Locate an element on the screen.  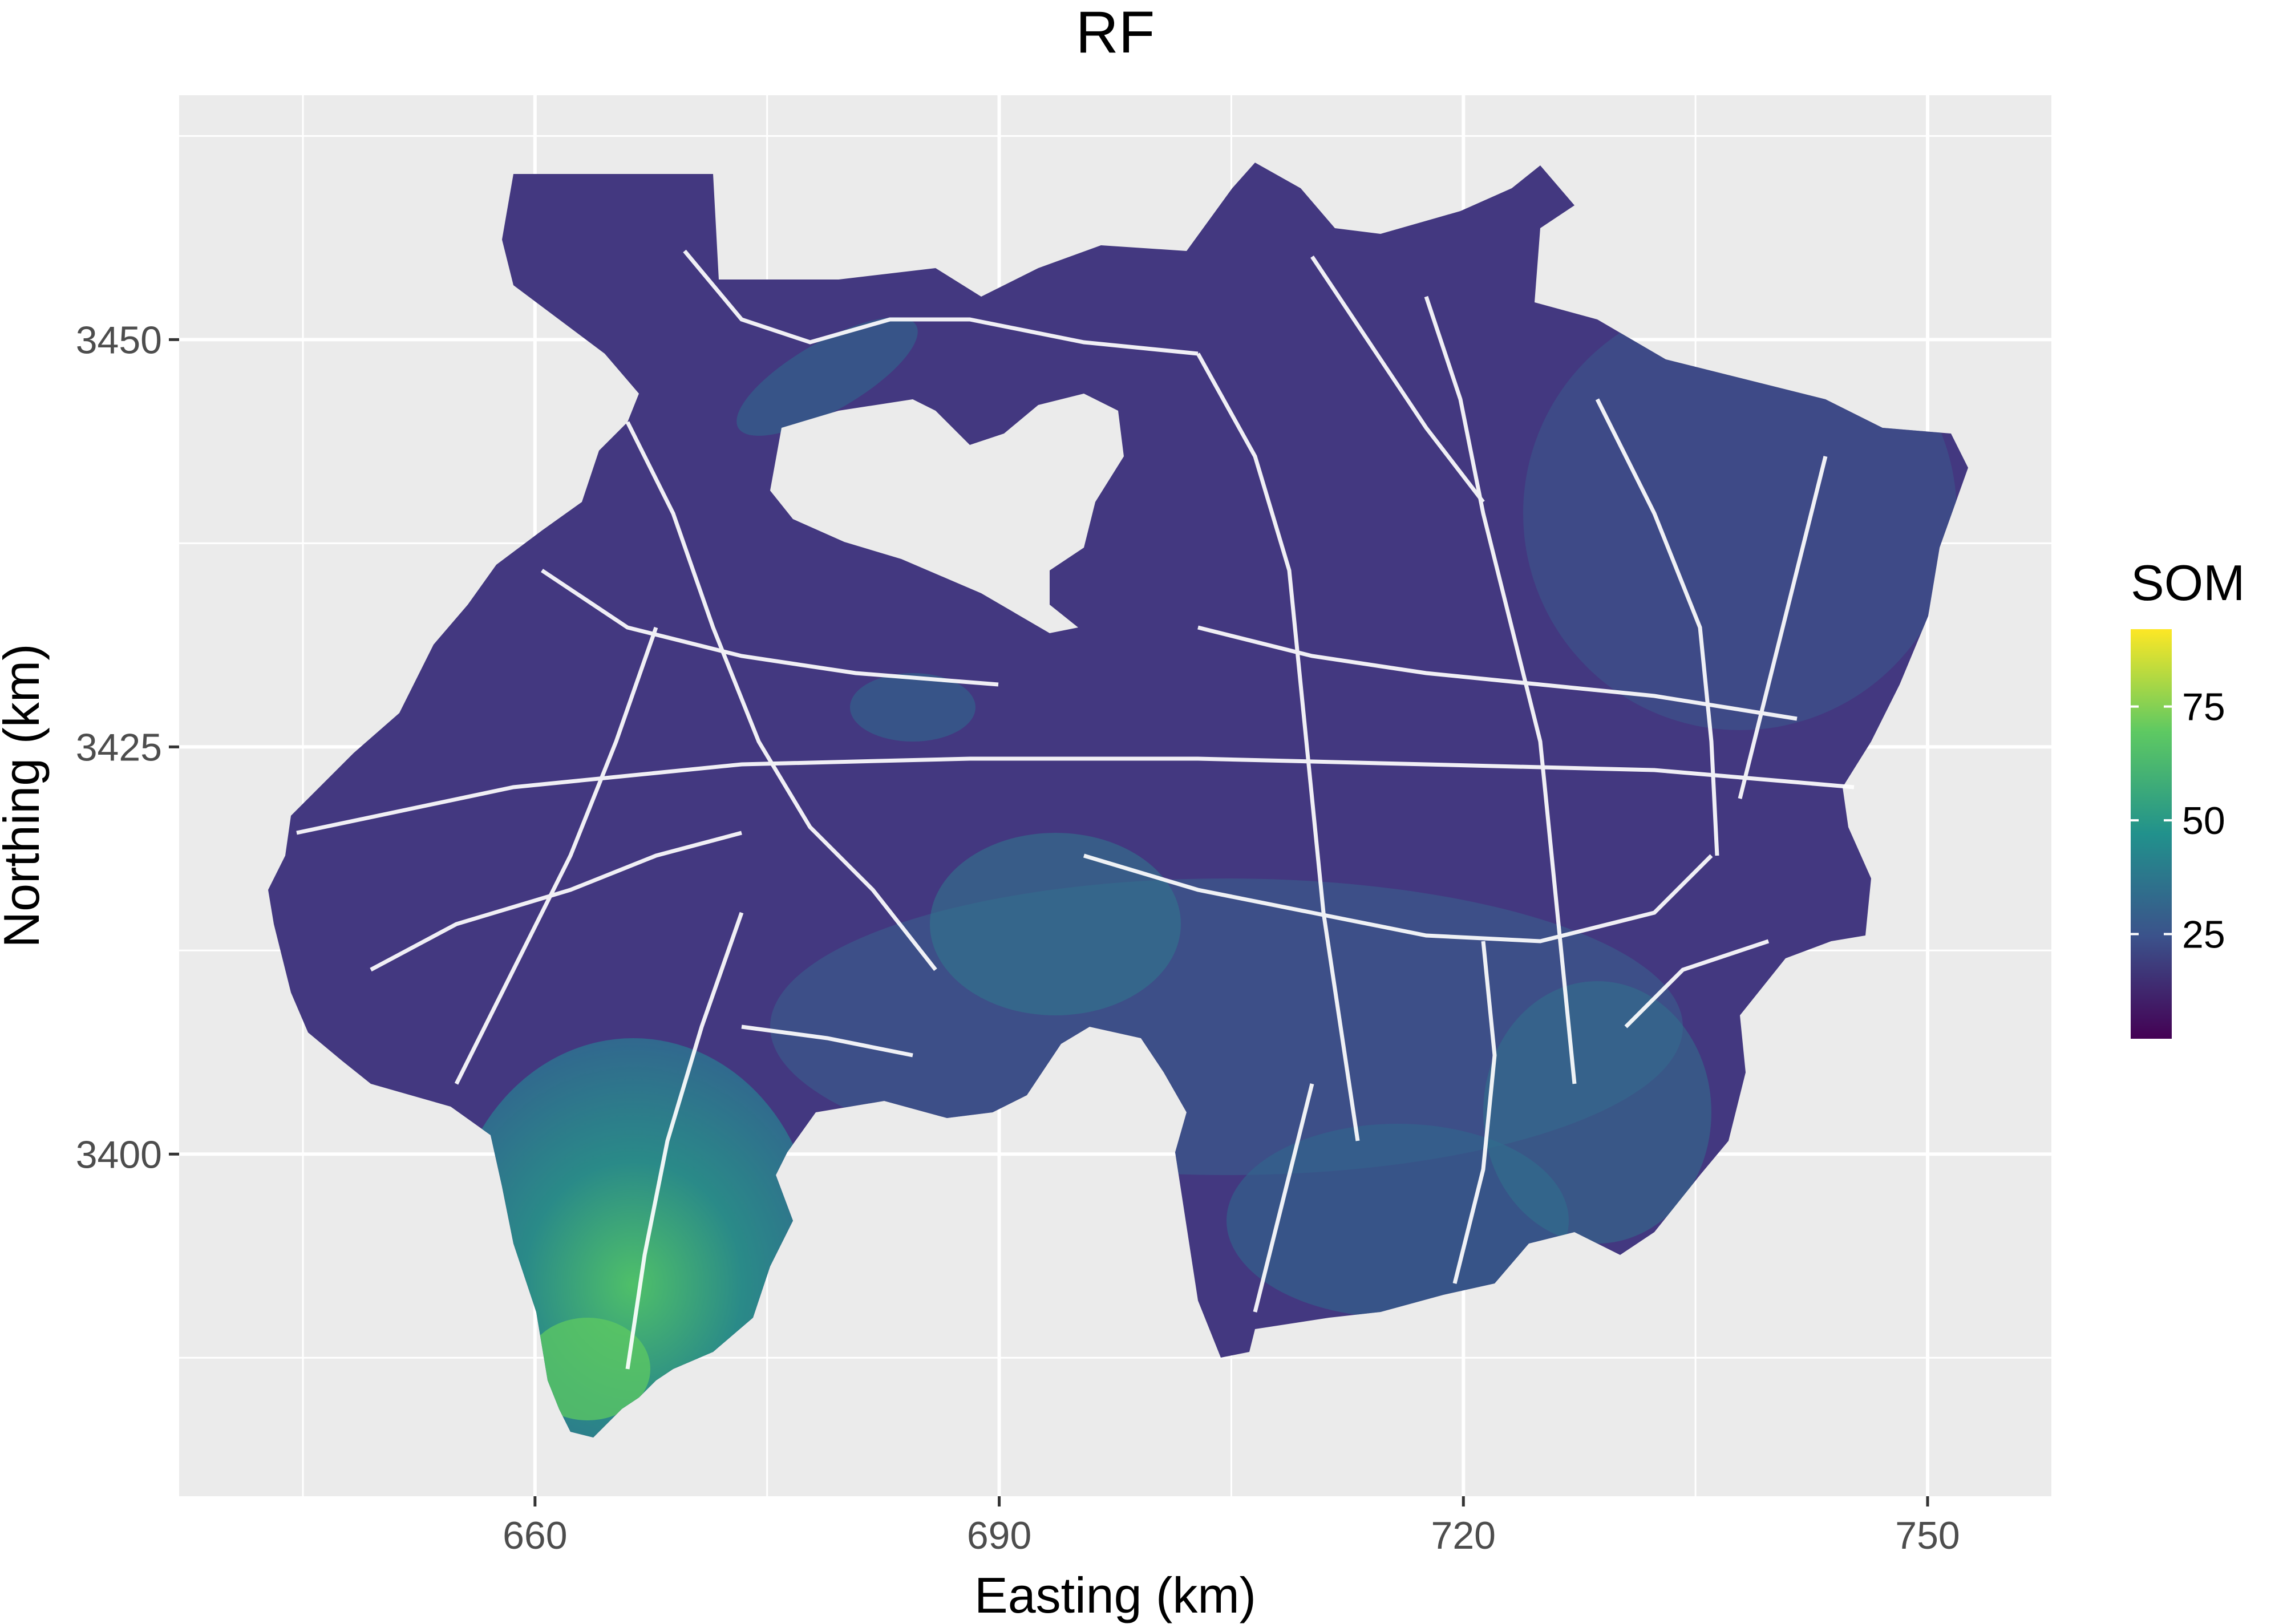
legend-tick-label: 75 is located at coordinates (2203, 707).